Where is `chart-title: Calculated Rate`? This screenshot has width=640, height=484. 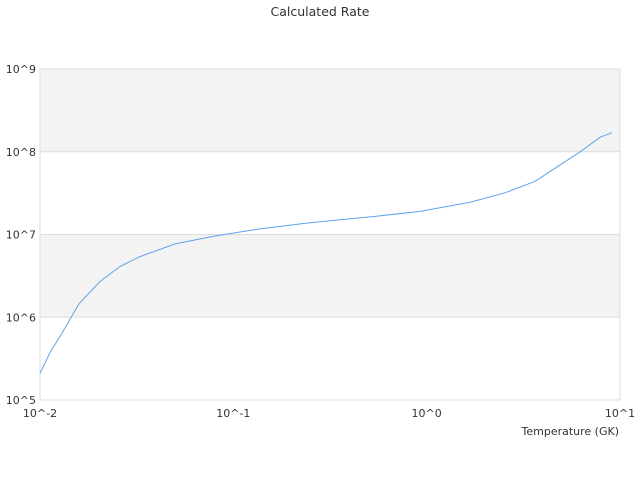
chart-title: Calculated Rate is located at coordinates (320, 11).